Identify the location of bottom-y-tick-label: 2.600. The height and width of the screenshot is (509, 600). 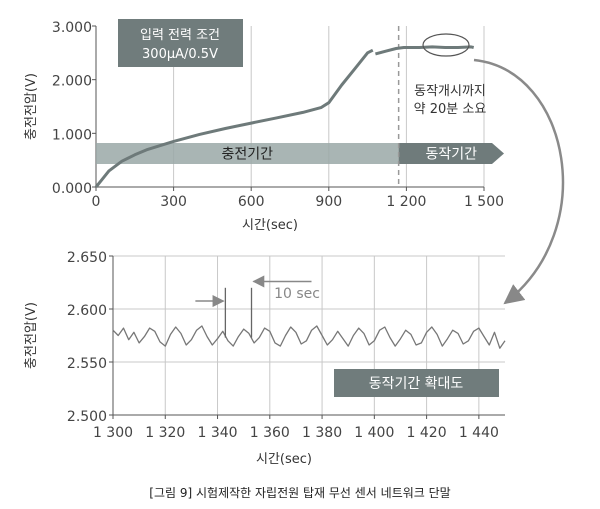
(87, 311).